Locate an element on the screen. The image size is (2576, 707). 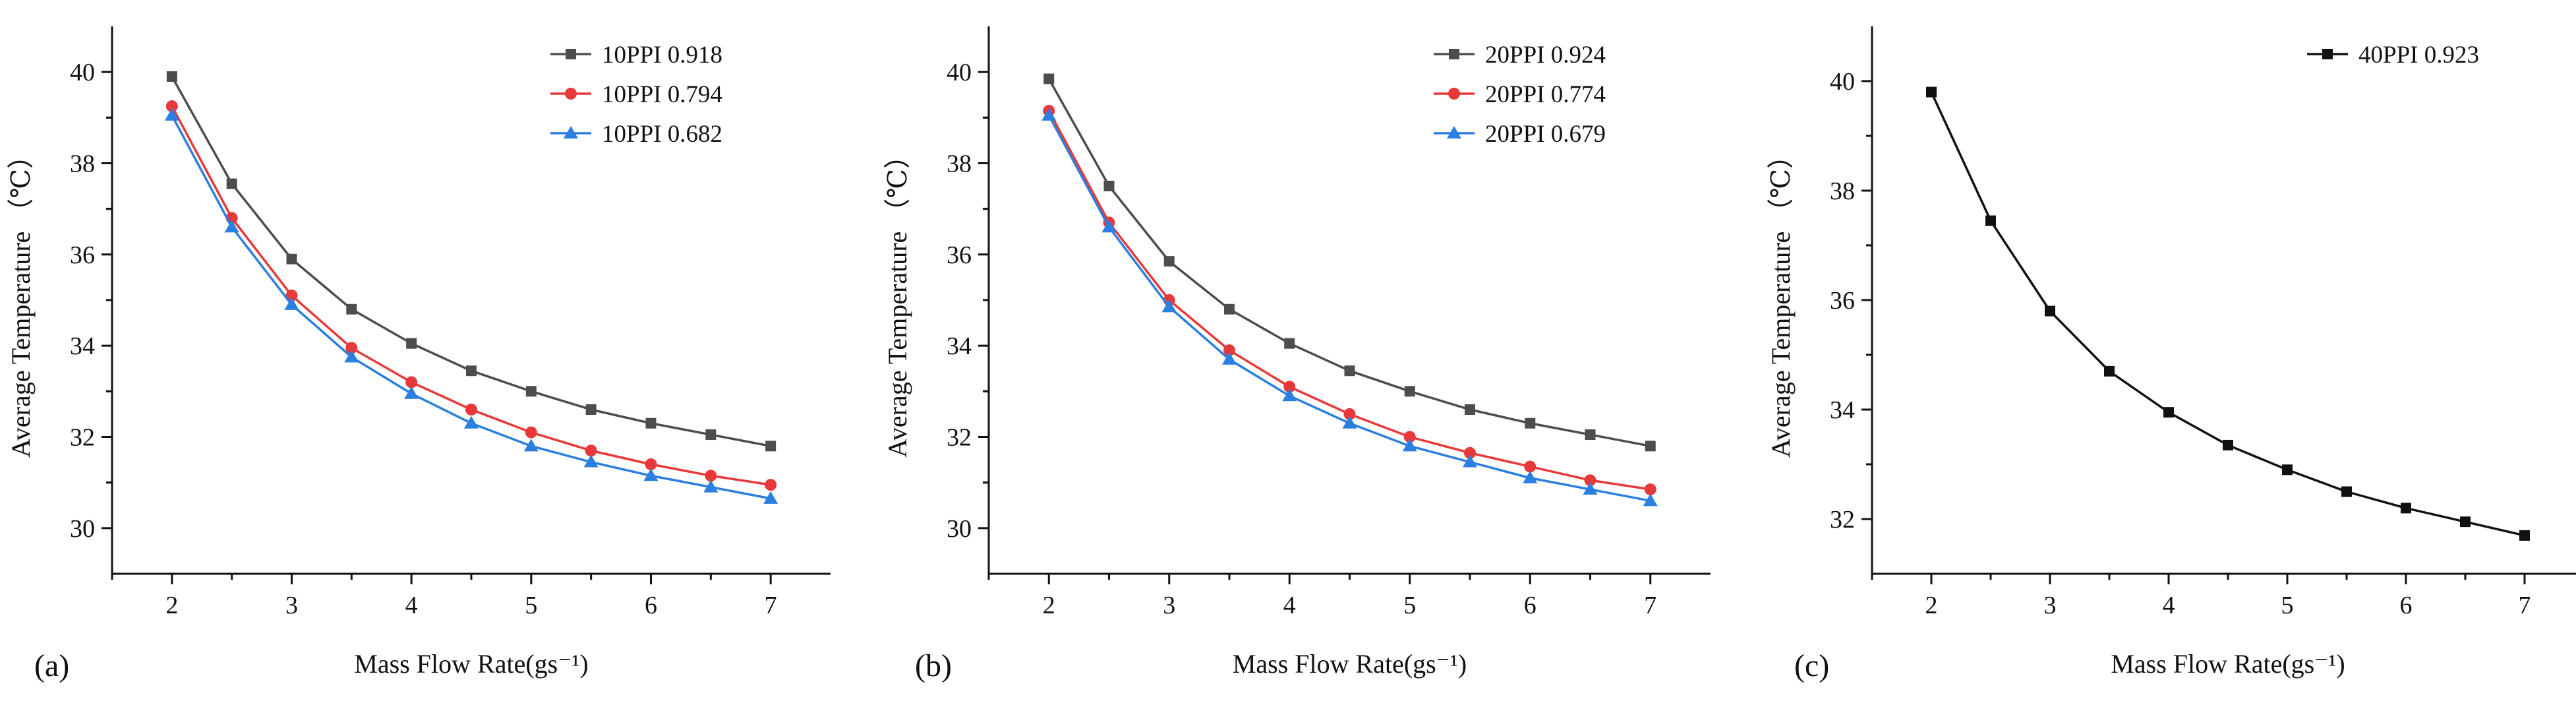
x-tick-label: 3 is located at coordinates (2050, 605).